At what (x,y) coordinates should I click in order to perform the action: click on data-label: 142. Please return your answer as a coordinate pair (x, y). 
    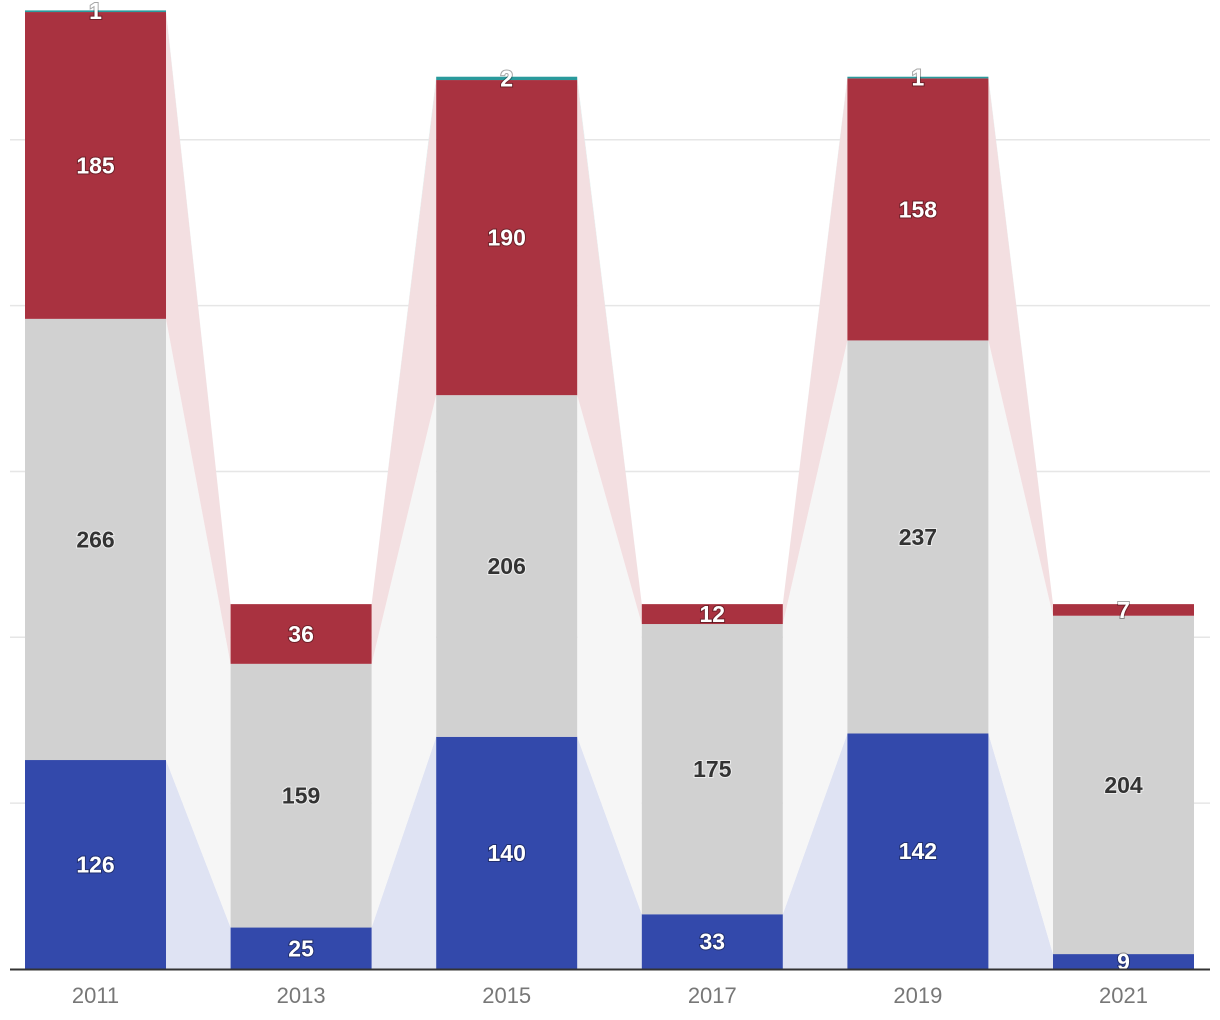
    Looking at the image, I should click on (918, 851).